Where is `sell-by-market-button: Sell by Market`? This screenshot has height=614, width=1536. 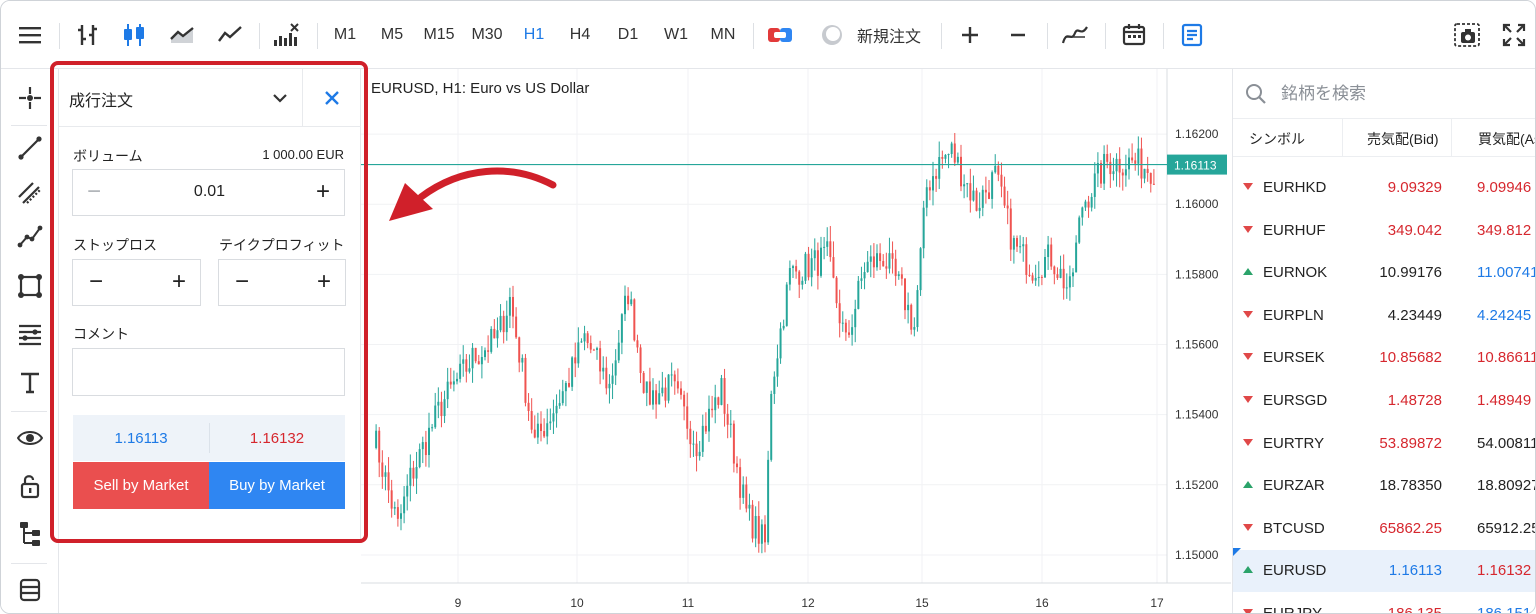
sell-by-market-button: Sell by Market is located at coordinates (141, 485).